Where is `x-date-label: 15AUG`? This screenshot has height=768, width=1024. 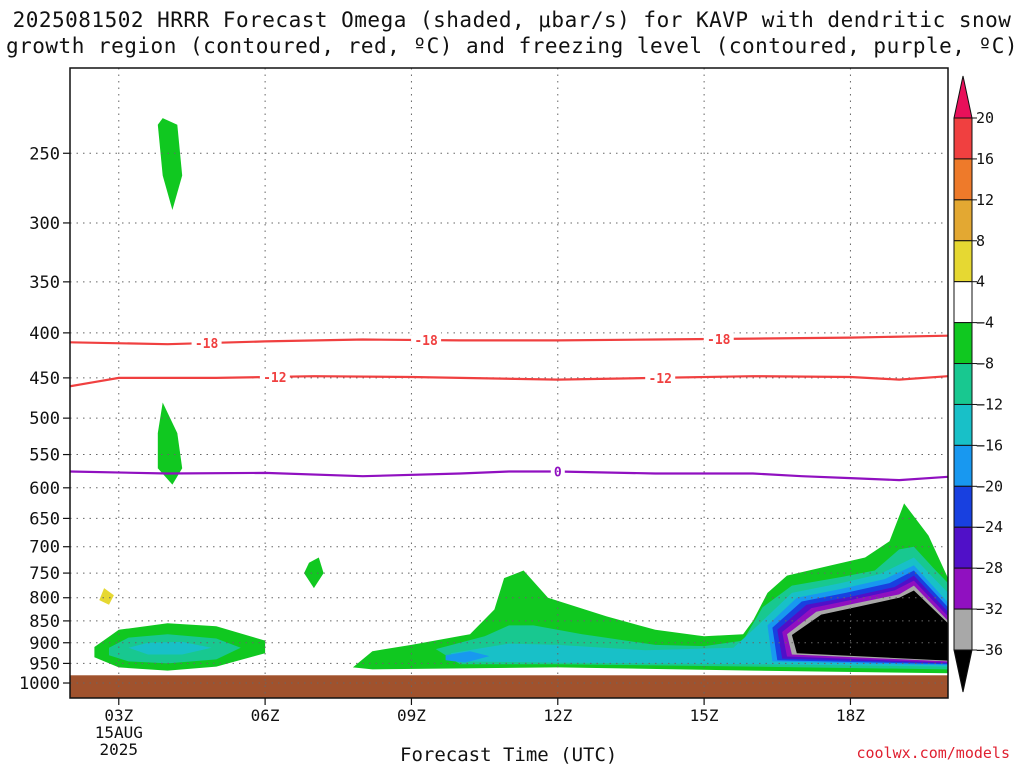
x-date-label: 15AUG is located at coordinates (119, 732).